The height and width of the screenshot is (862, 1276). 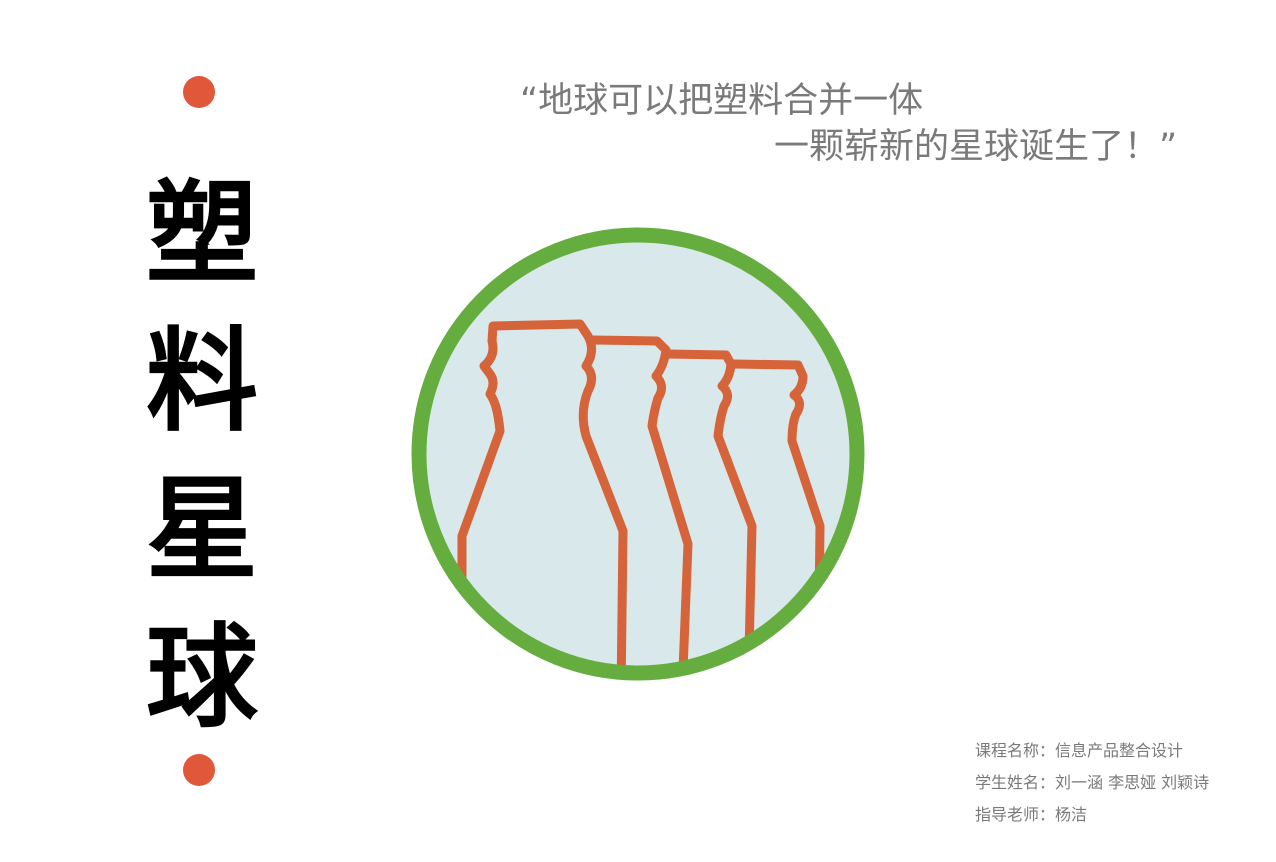 I want to click on credits-block: 课程名称：信息产品整合设计 学生姓名：刘一涵 李思娅 刘颖诗 指导老师：杨洁, so click(x=1092, y=783).